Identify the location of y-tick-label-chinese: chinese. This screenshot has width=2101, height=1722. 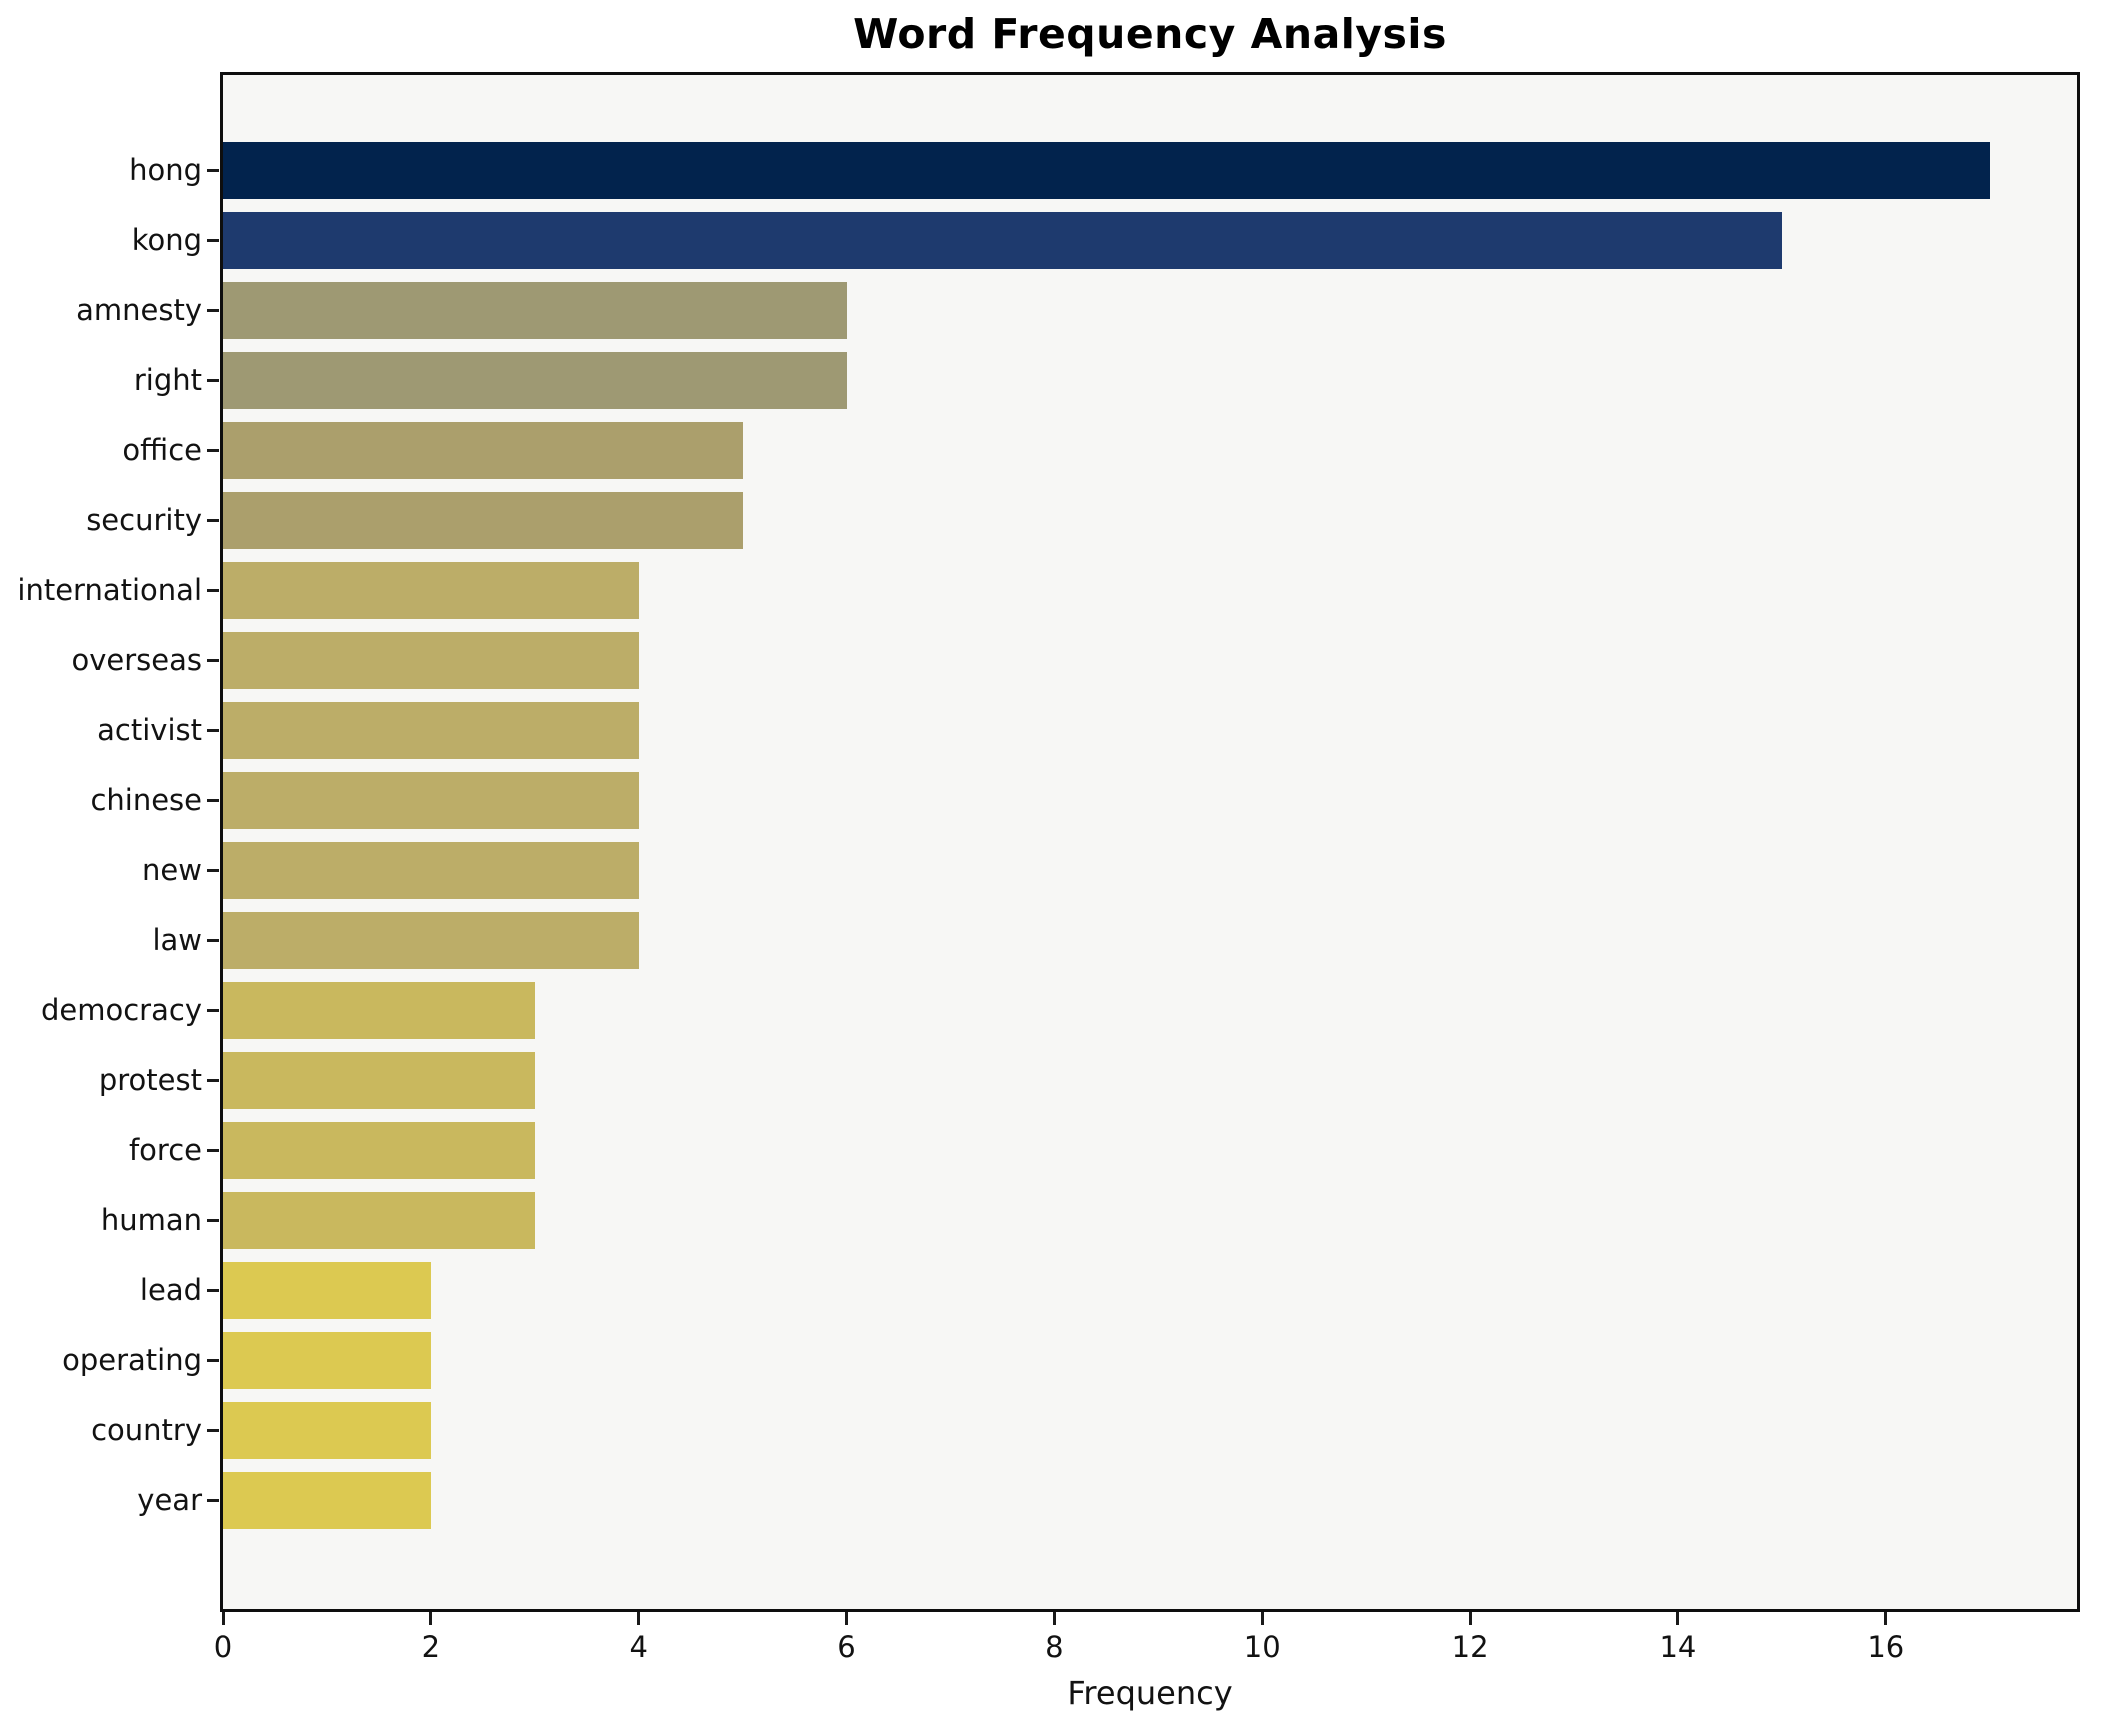
(146, 800).